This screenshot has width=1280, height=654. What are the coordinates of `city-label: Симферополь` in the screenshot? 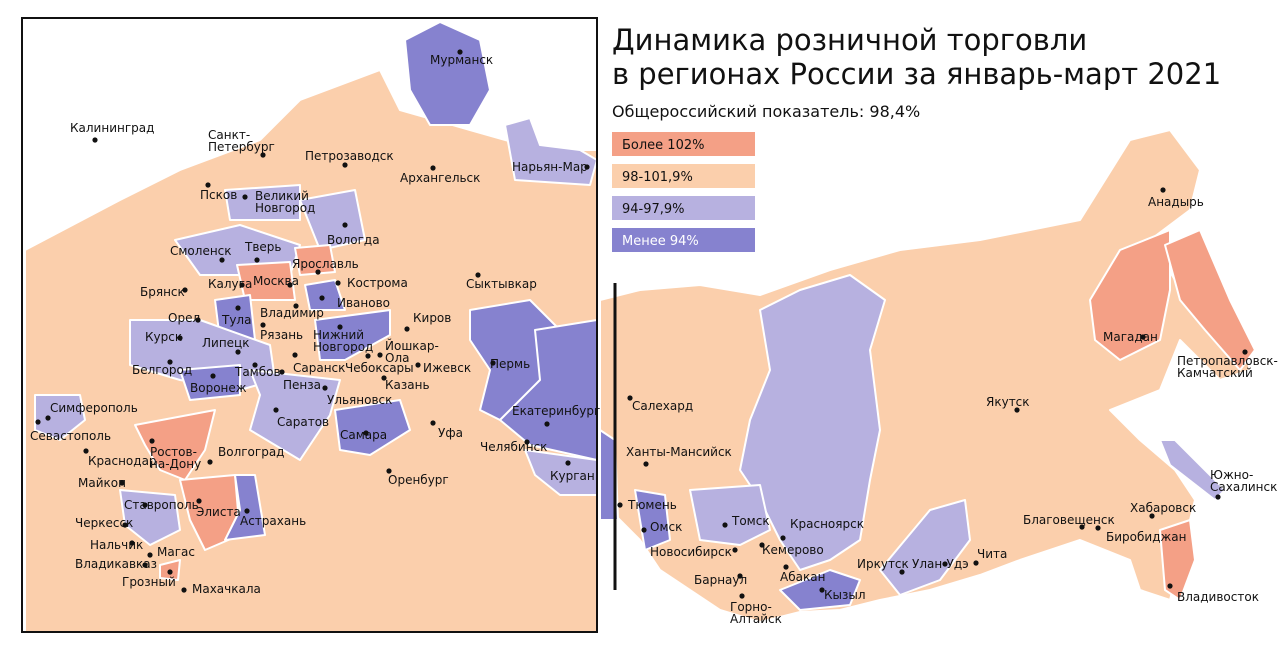 It's located at (94, 408).